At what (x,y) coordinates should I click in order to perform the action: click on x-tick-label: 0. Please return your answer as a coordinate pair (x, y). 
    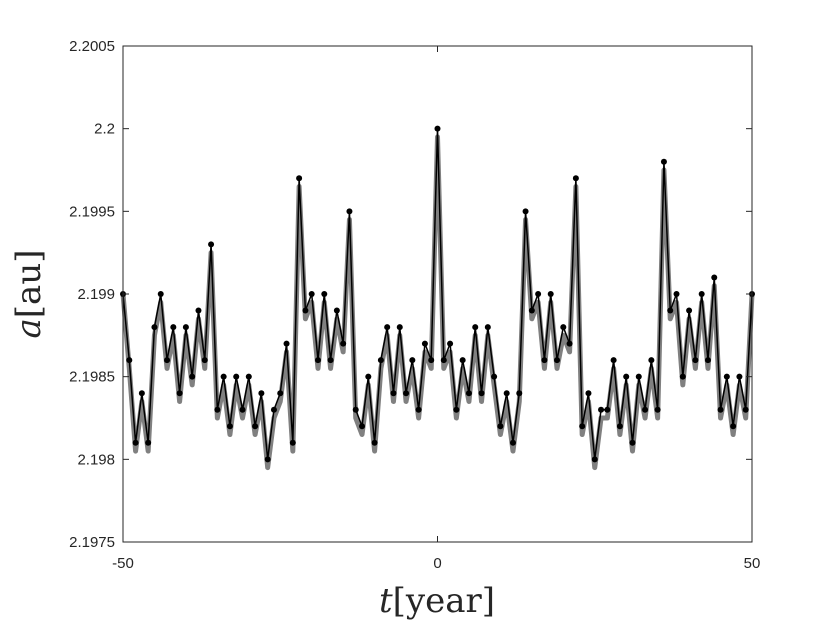
    Looking at the image, I should click on (437, 563).